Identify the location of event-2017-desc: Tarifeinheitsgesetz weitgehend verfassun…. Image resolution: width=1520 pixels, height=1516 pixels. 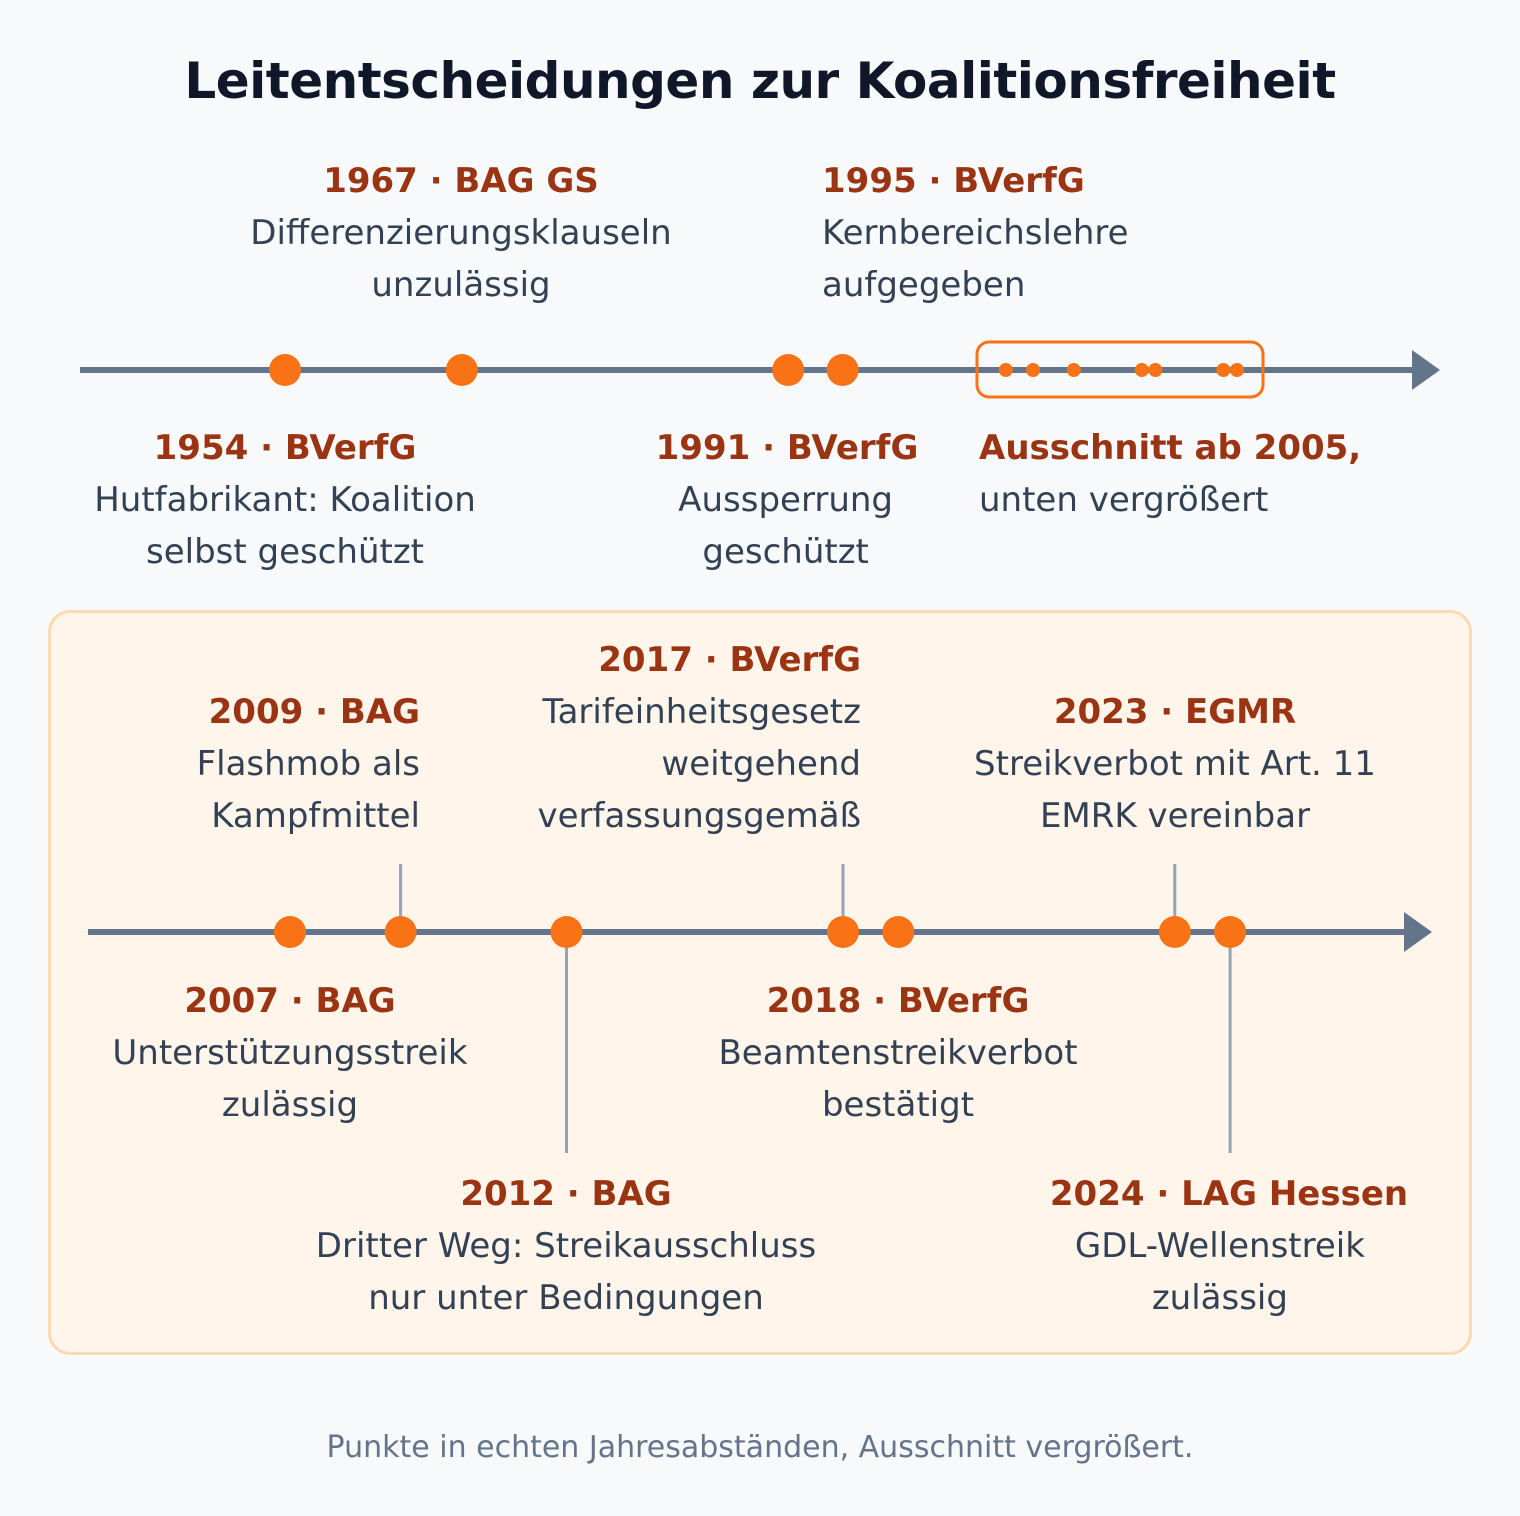
(699, 764).